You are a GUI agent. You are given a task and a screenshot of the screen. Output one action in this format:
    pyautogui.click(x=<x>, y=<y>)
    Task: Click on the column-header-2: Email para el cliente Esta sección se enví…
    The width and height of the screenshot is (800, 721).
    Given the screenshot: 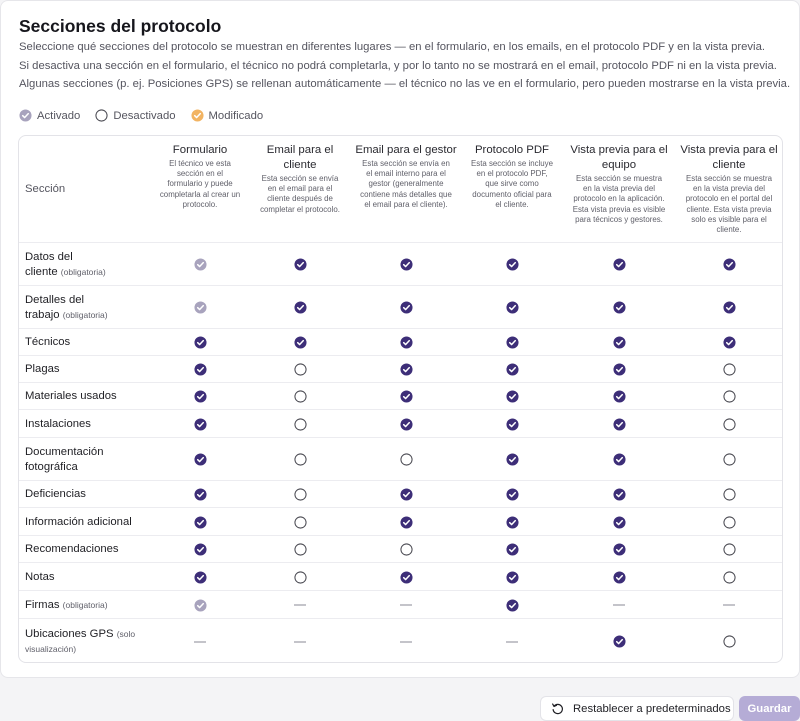 What is the action you would take?
    pyautogui.click(x=300, y=179)
    